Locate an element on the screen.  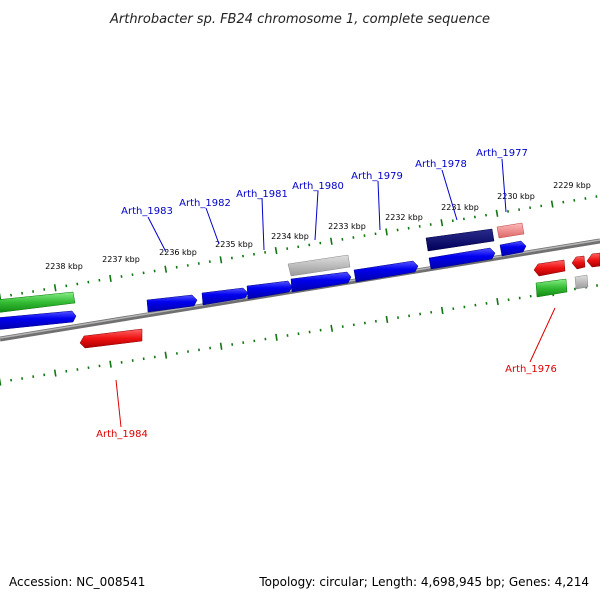
inner-strand-genes is located at coordinates (263, 285).